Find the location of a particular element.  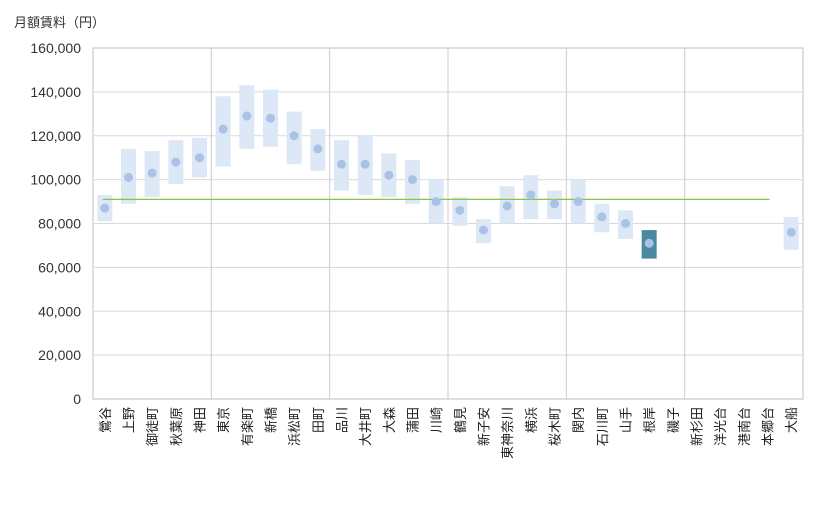

x-tick-label: 秋葉原 is located at coordinates (177, 426).